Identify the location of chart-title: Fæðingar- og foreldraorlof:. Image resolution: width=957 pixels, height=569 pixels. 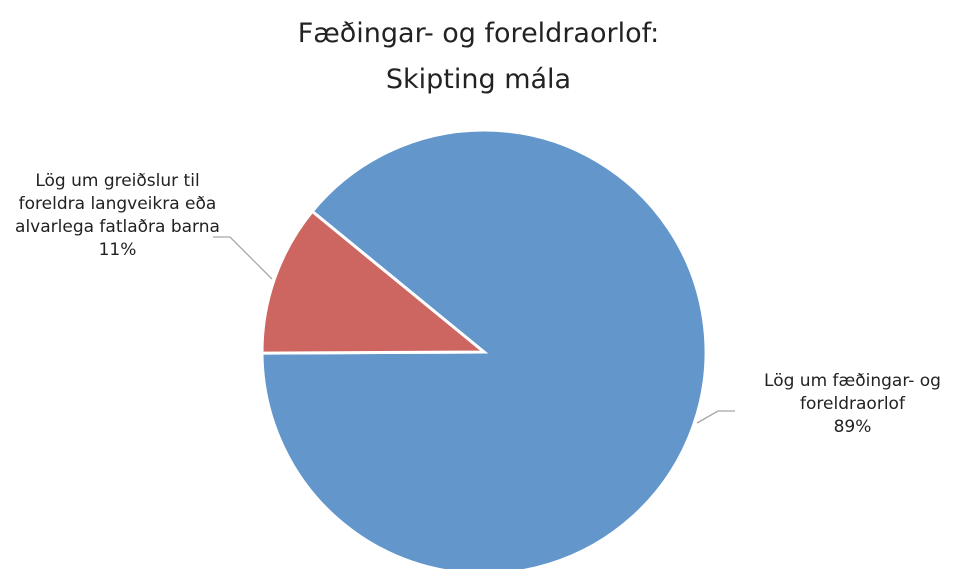
(478, 33).